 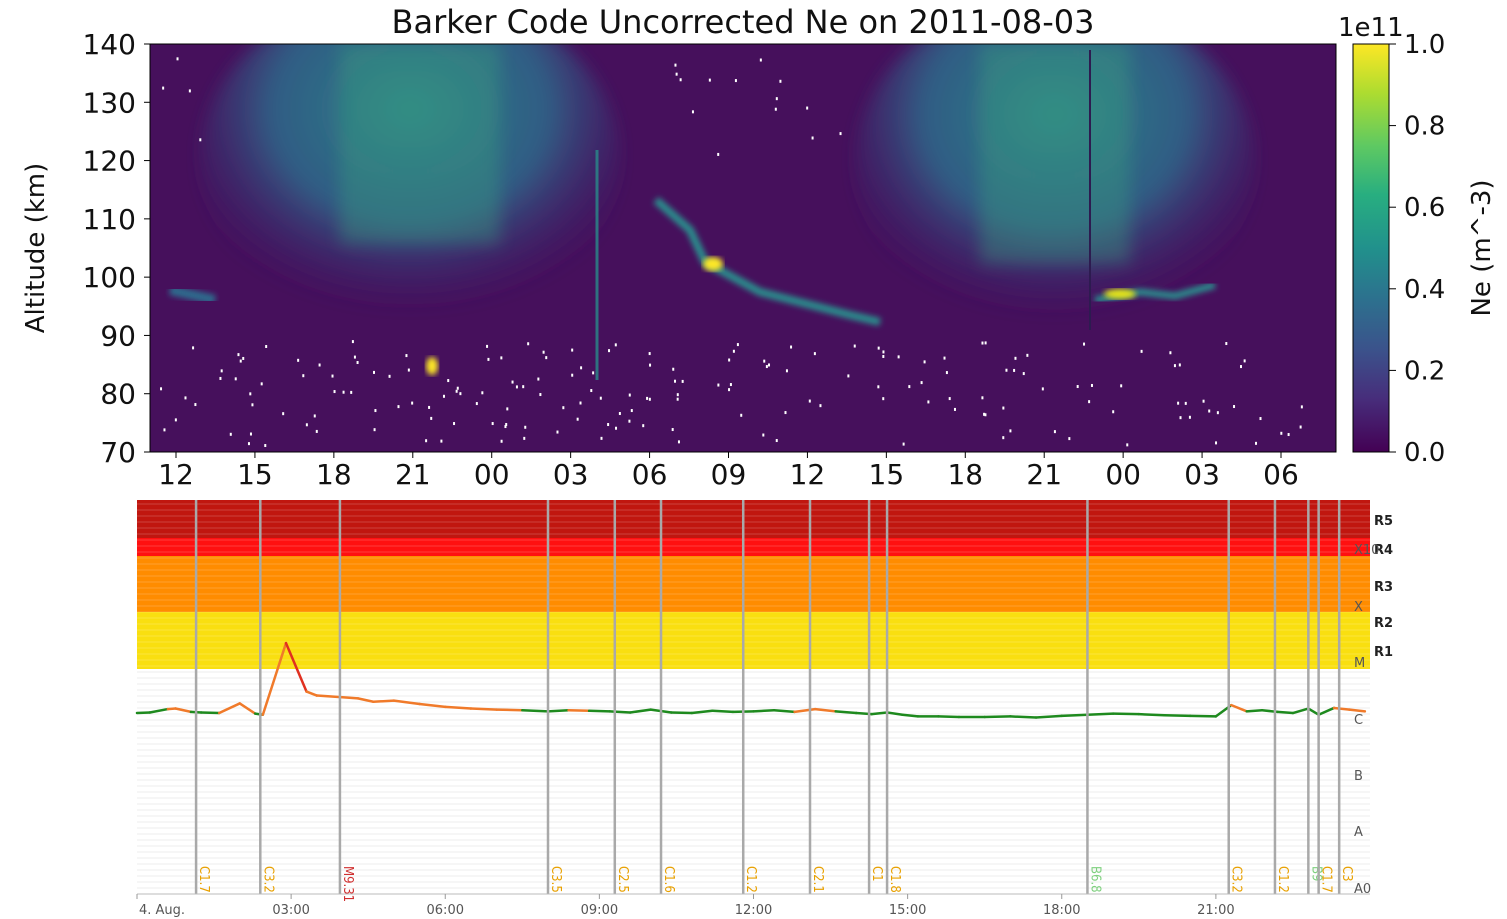 What do you see at coordinates (203, 879) in the screenshot?
I see `flare-event-label: C1.7` at bounding box center [203, 879].